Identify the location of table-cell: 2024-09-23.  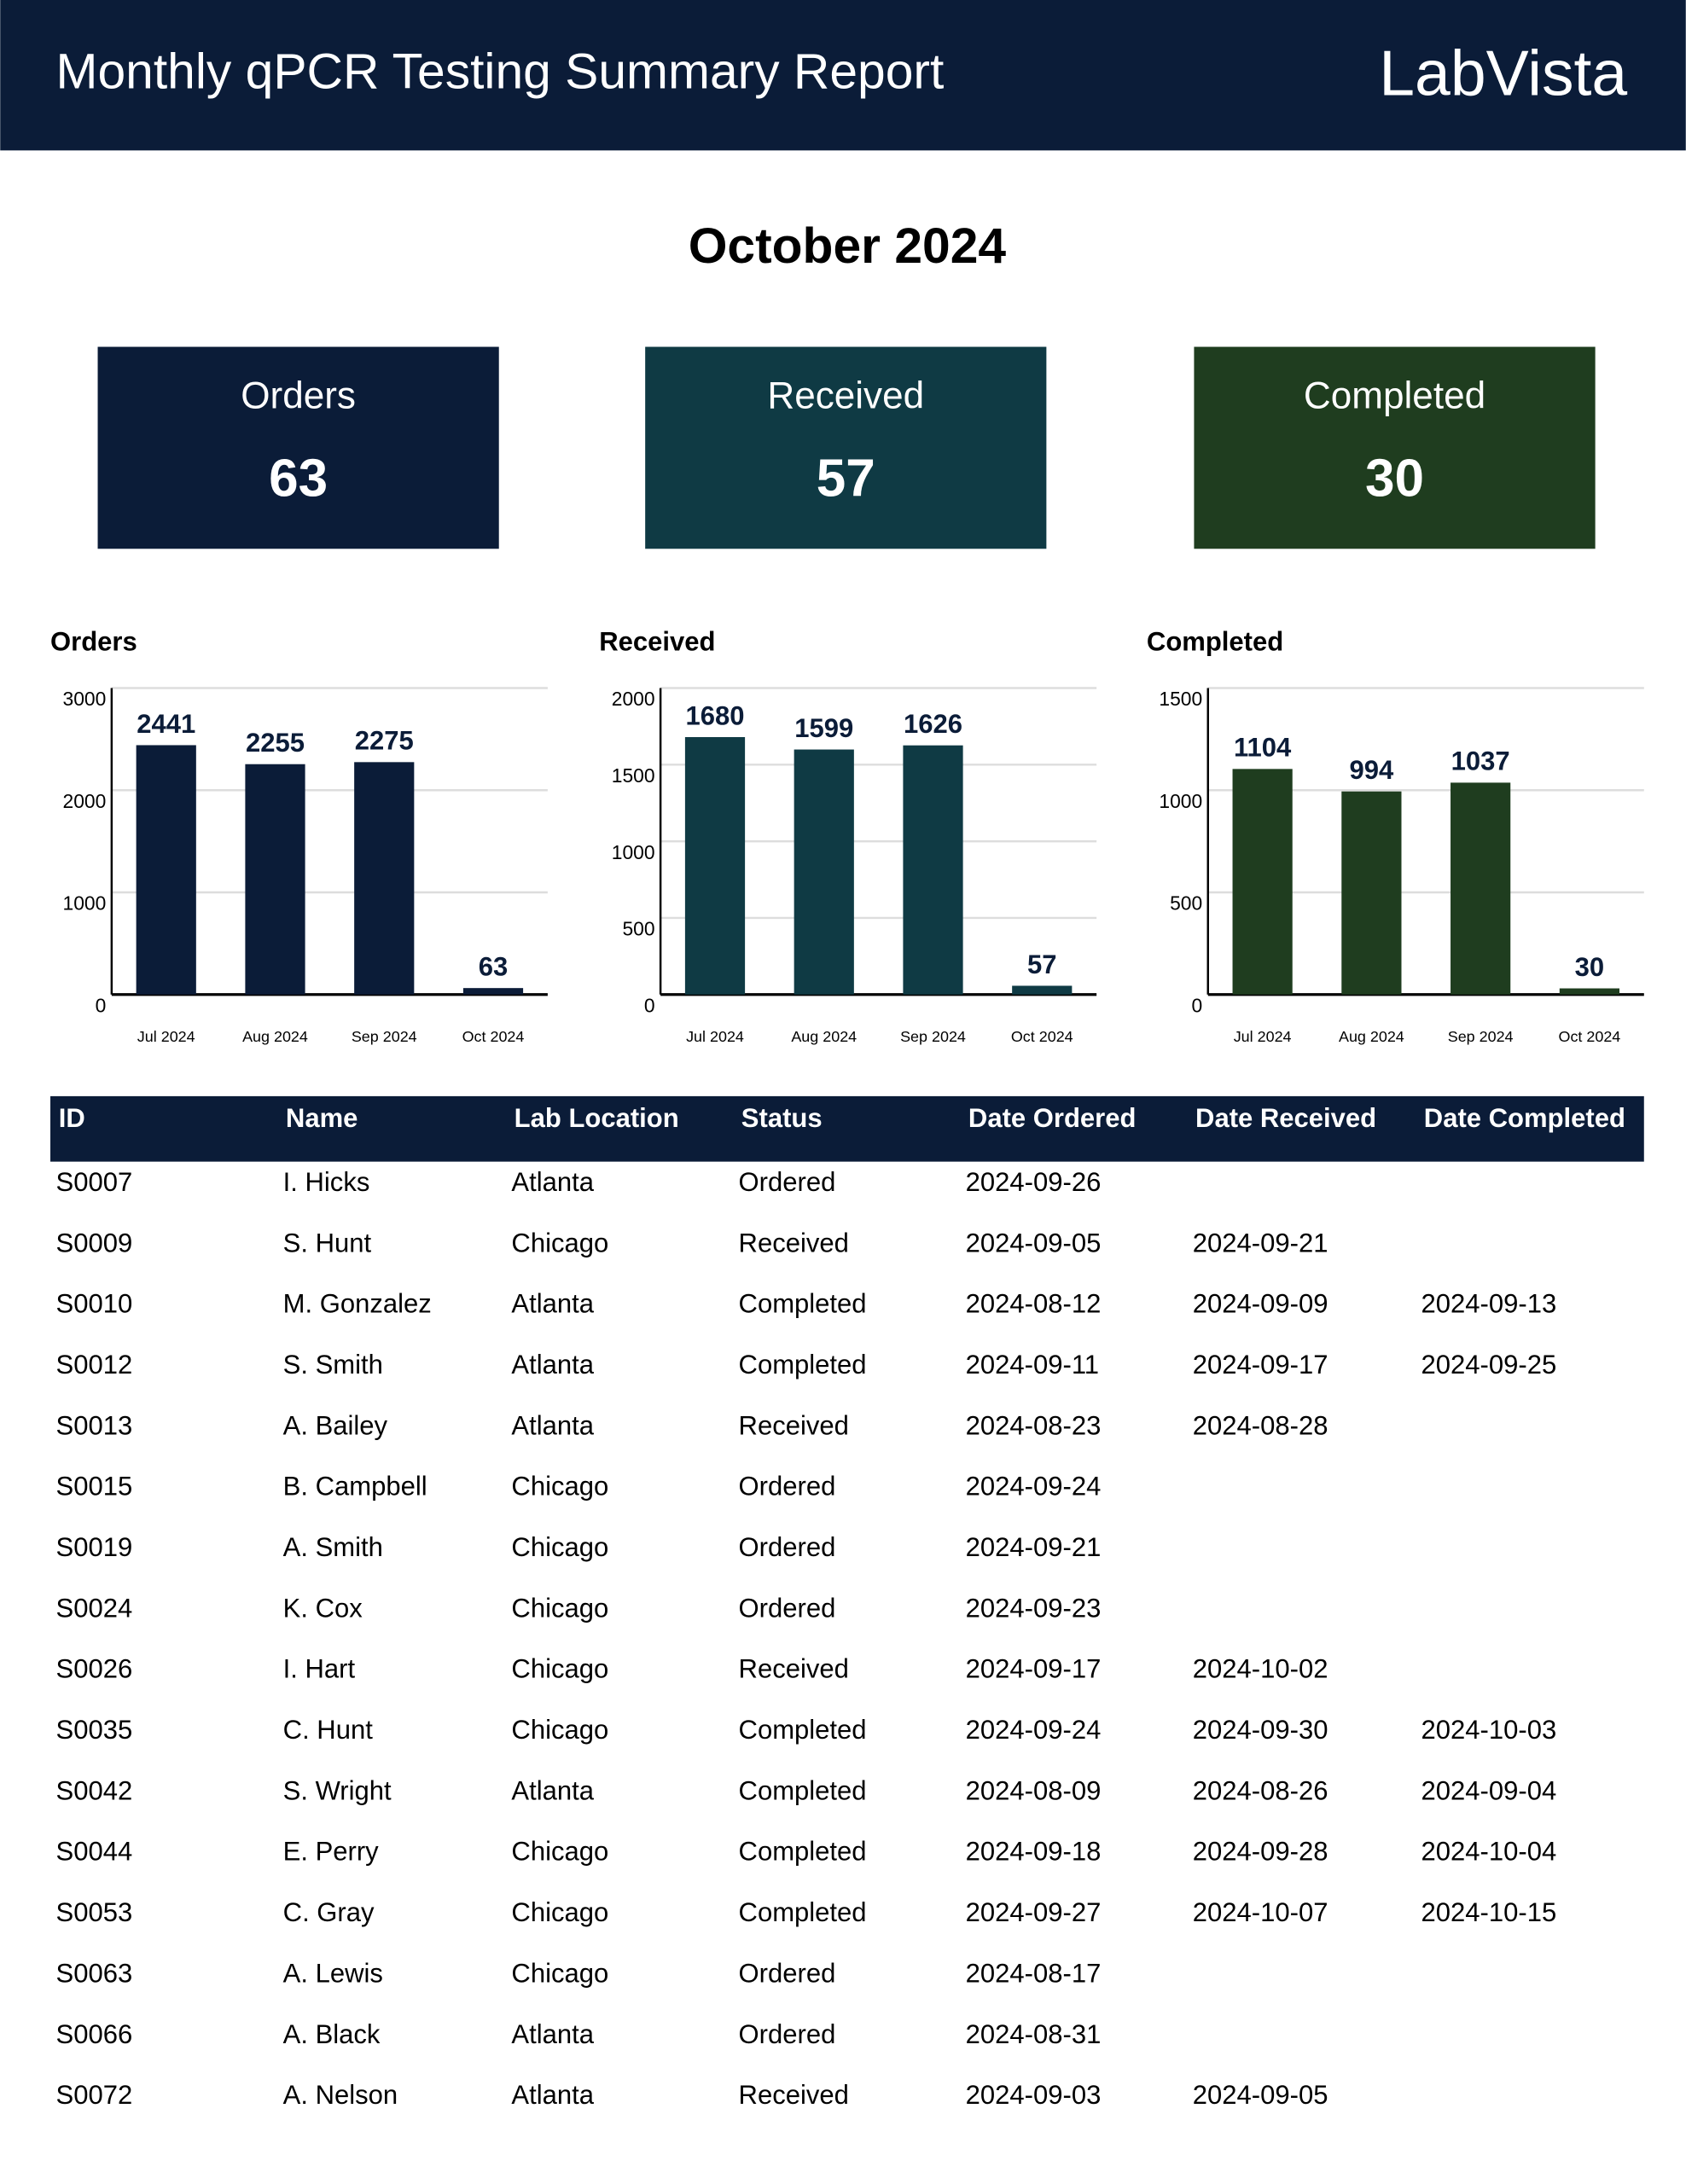
(1034, 1608).